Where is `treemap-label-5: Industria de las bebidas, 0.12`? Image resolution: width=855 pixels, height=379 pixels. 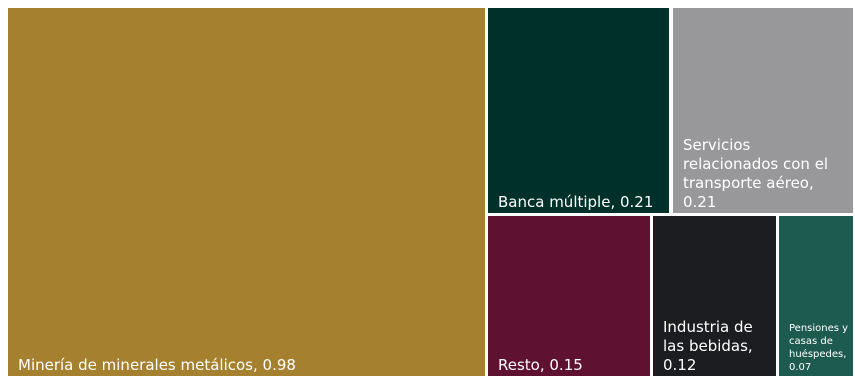
treemap-label-5: Industria de las bebidas, 0.12 is located at coordinates (708, 346).